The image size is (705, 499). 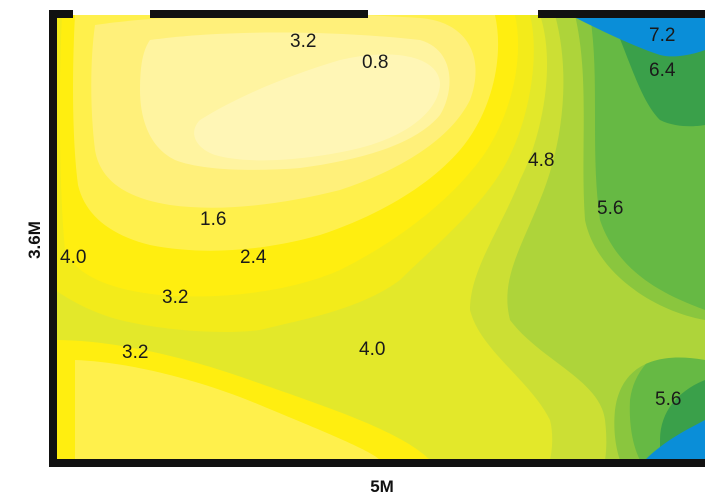 What do you see at coordinates (227, 410) in the screenshot?
I see `band-bottom-yellow-inner` at bounding box center [227, 410].